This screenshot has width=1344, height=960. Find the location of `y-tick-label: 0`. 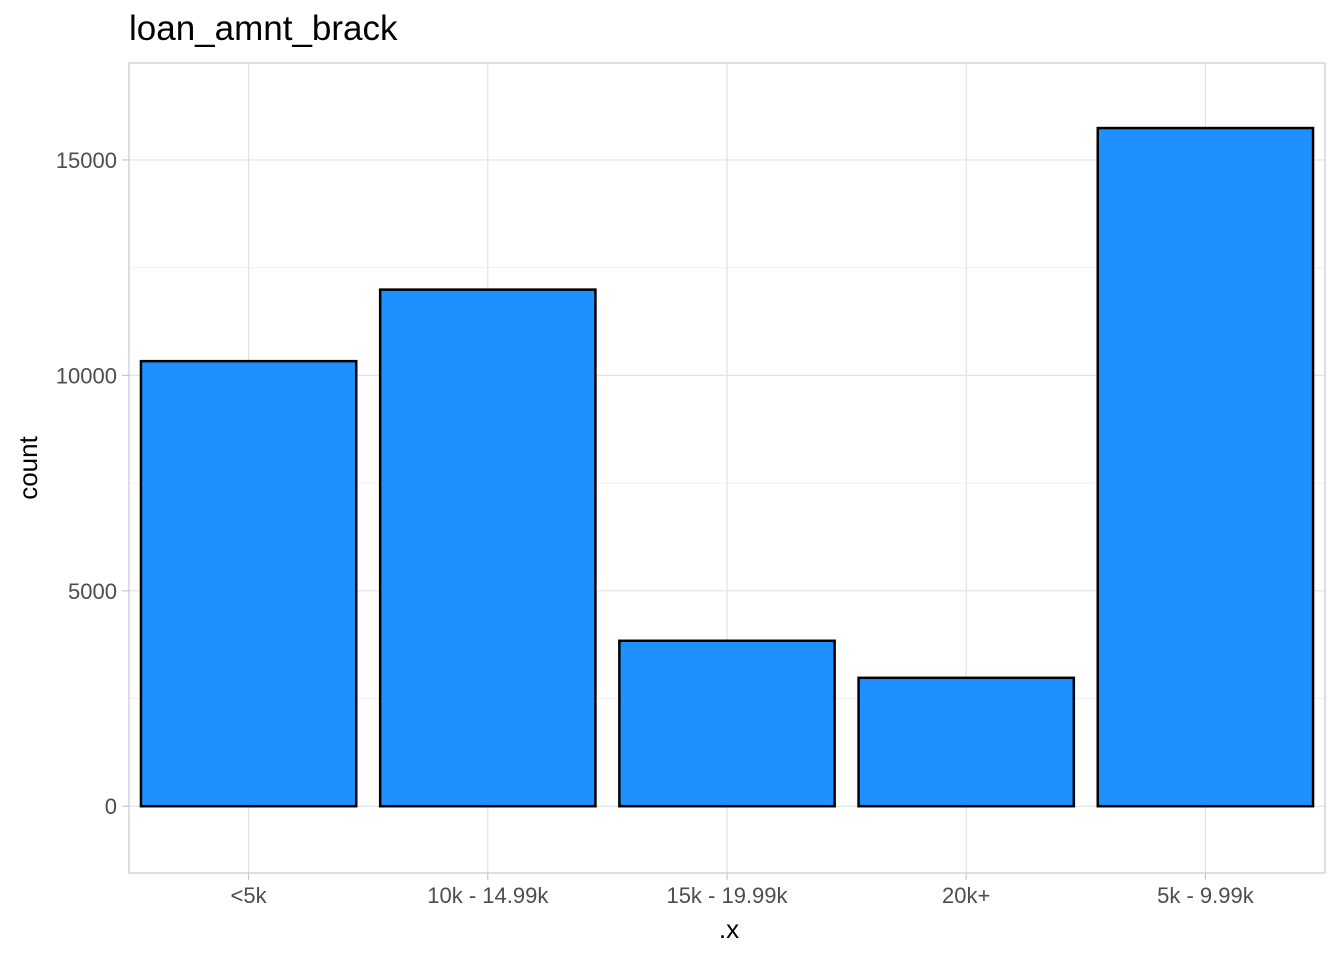

y-tick-label: 0 is located at coordinates (111, 806).